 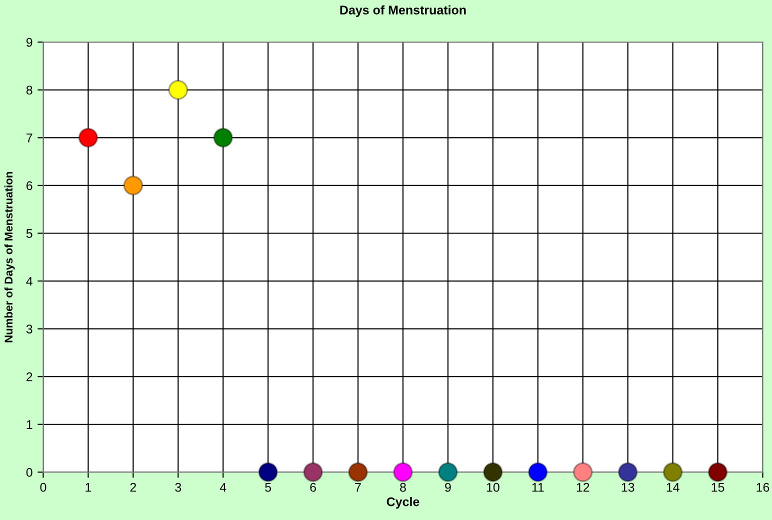 I want to click on x-tick-label: 2, so click(x=133, y=487).